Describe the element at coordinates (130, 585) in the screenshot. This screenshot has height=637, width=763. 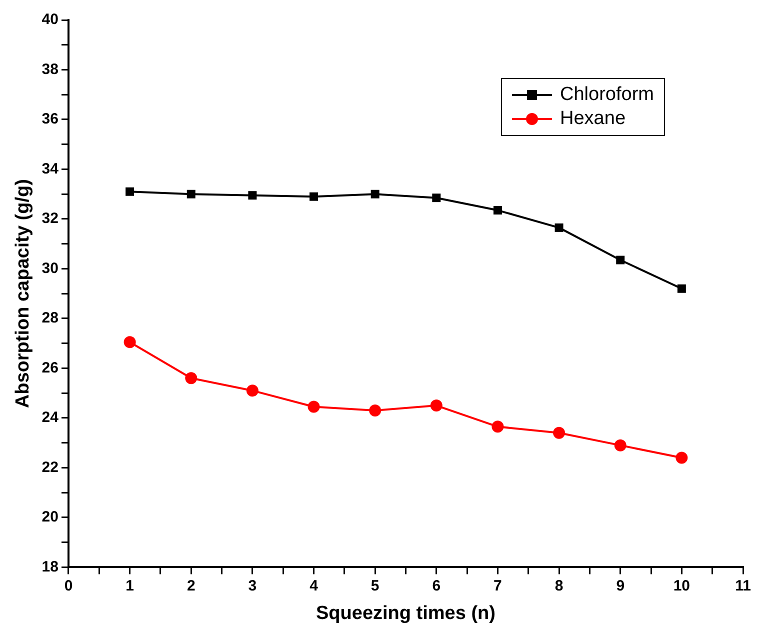
I see `x-tick-label: 1` at that location.